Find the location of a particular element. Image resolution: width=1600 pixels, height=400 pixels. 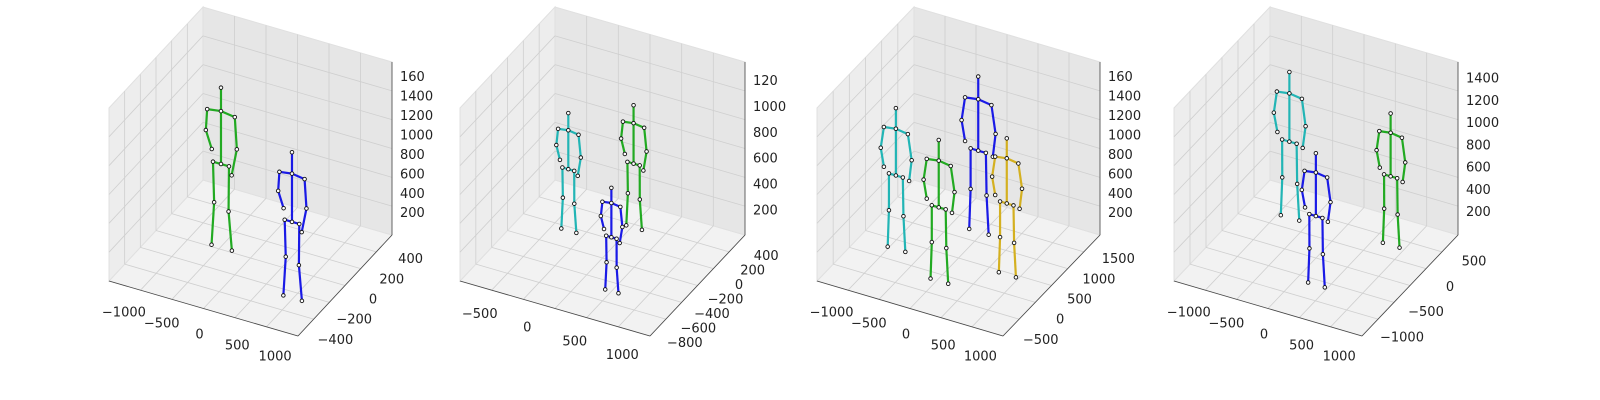

z-tick-label: 400 is located at coordinates (412, 194).